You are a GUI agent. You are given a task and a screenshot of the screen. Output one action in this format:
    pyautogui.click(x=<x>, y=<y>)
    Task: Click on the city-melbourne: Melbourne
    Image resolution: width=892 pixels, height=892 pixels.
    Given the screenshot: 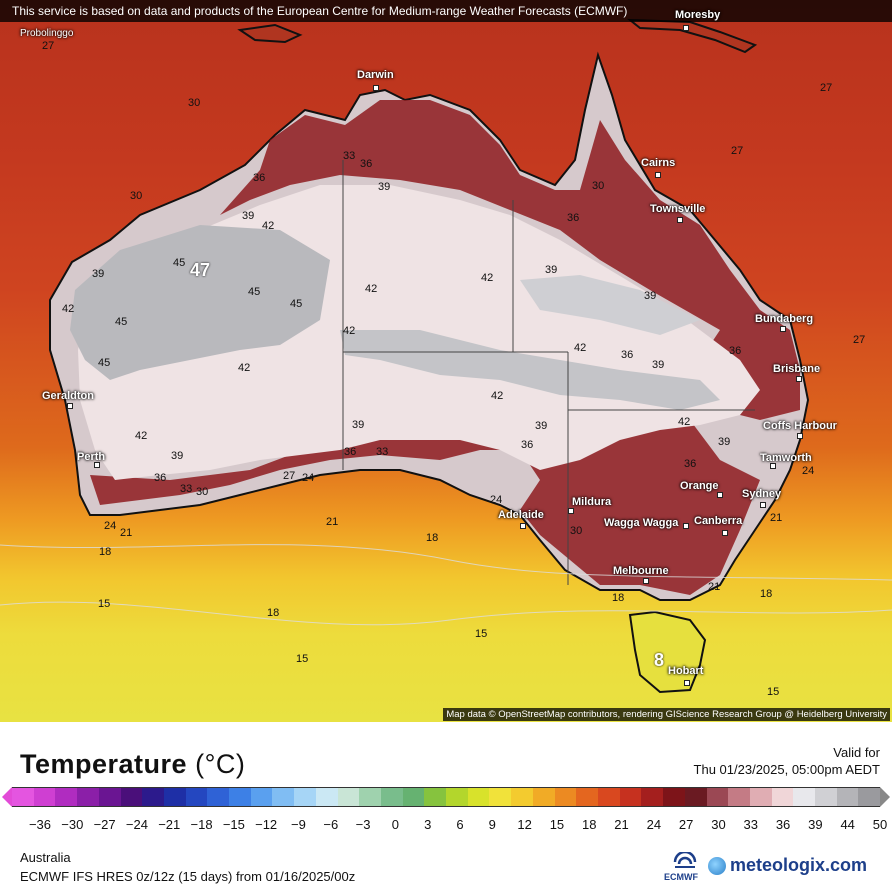 What is the action you would take?
    pyautogui.click(x=641, y=571)
    